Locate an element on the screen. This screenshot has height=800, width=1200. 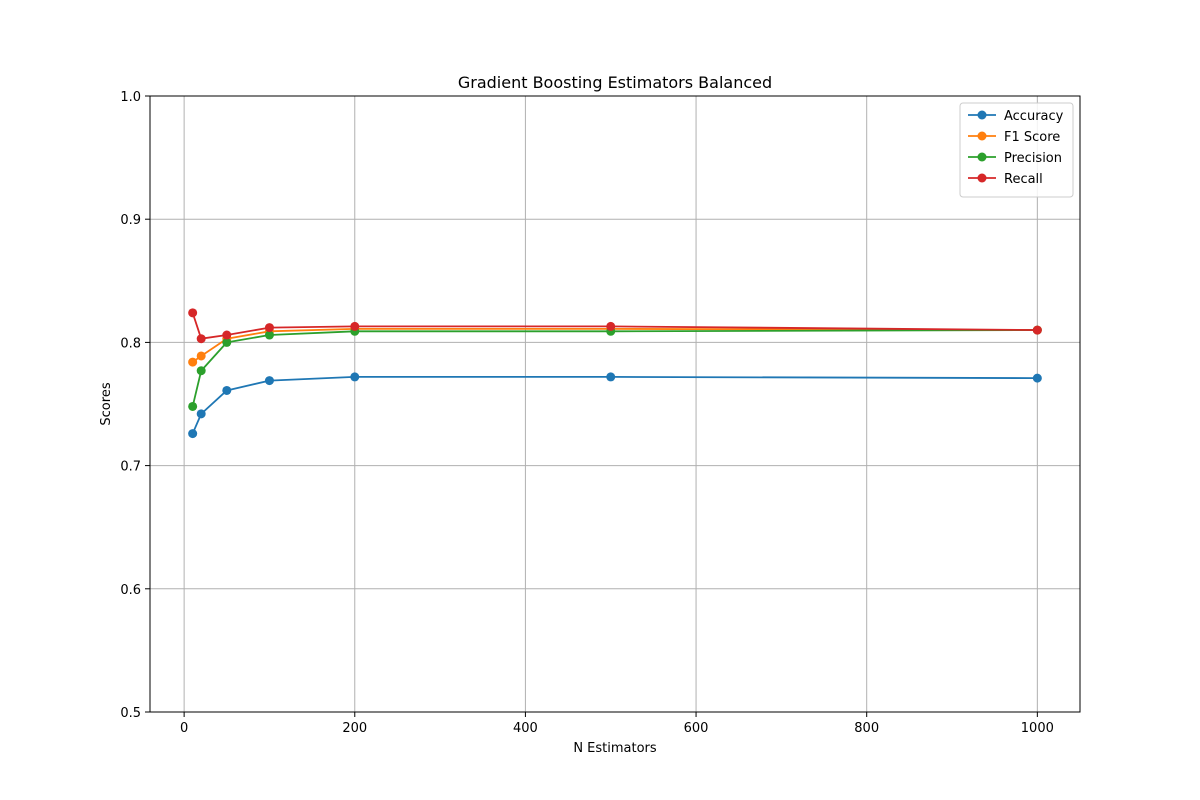
x-axis-title: N Estimators is located at coordinates (615, 748).